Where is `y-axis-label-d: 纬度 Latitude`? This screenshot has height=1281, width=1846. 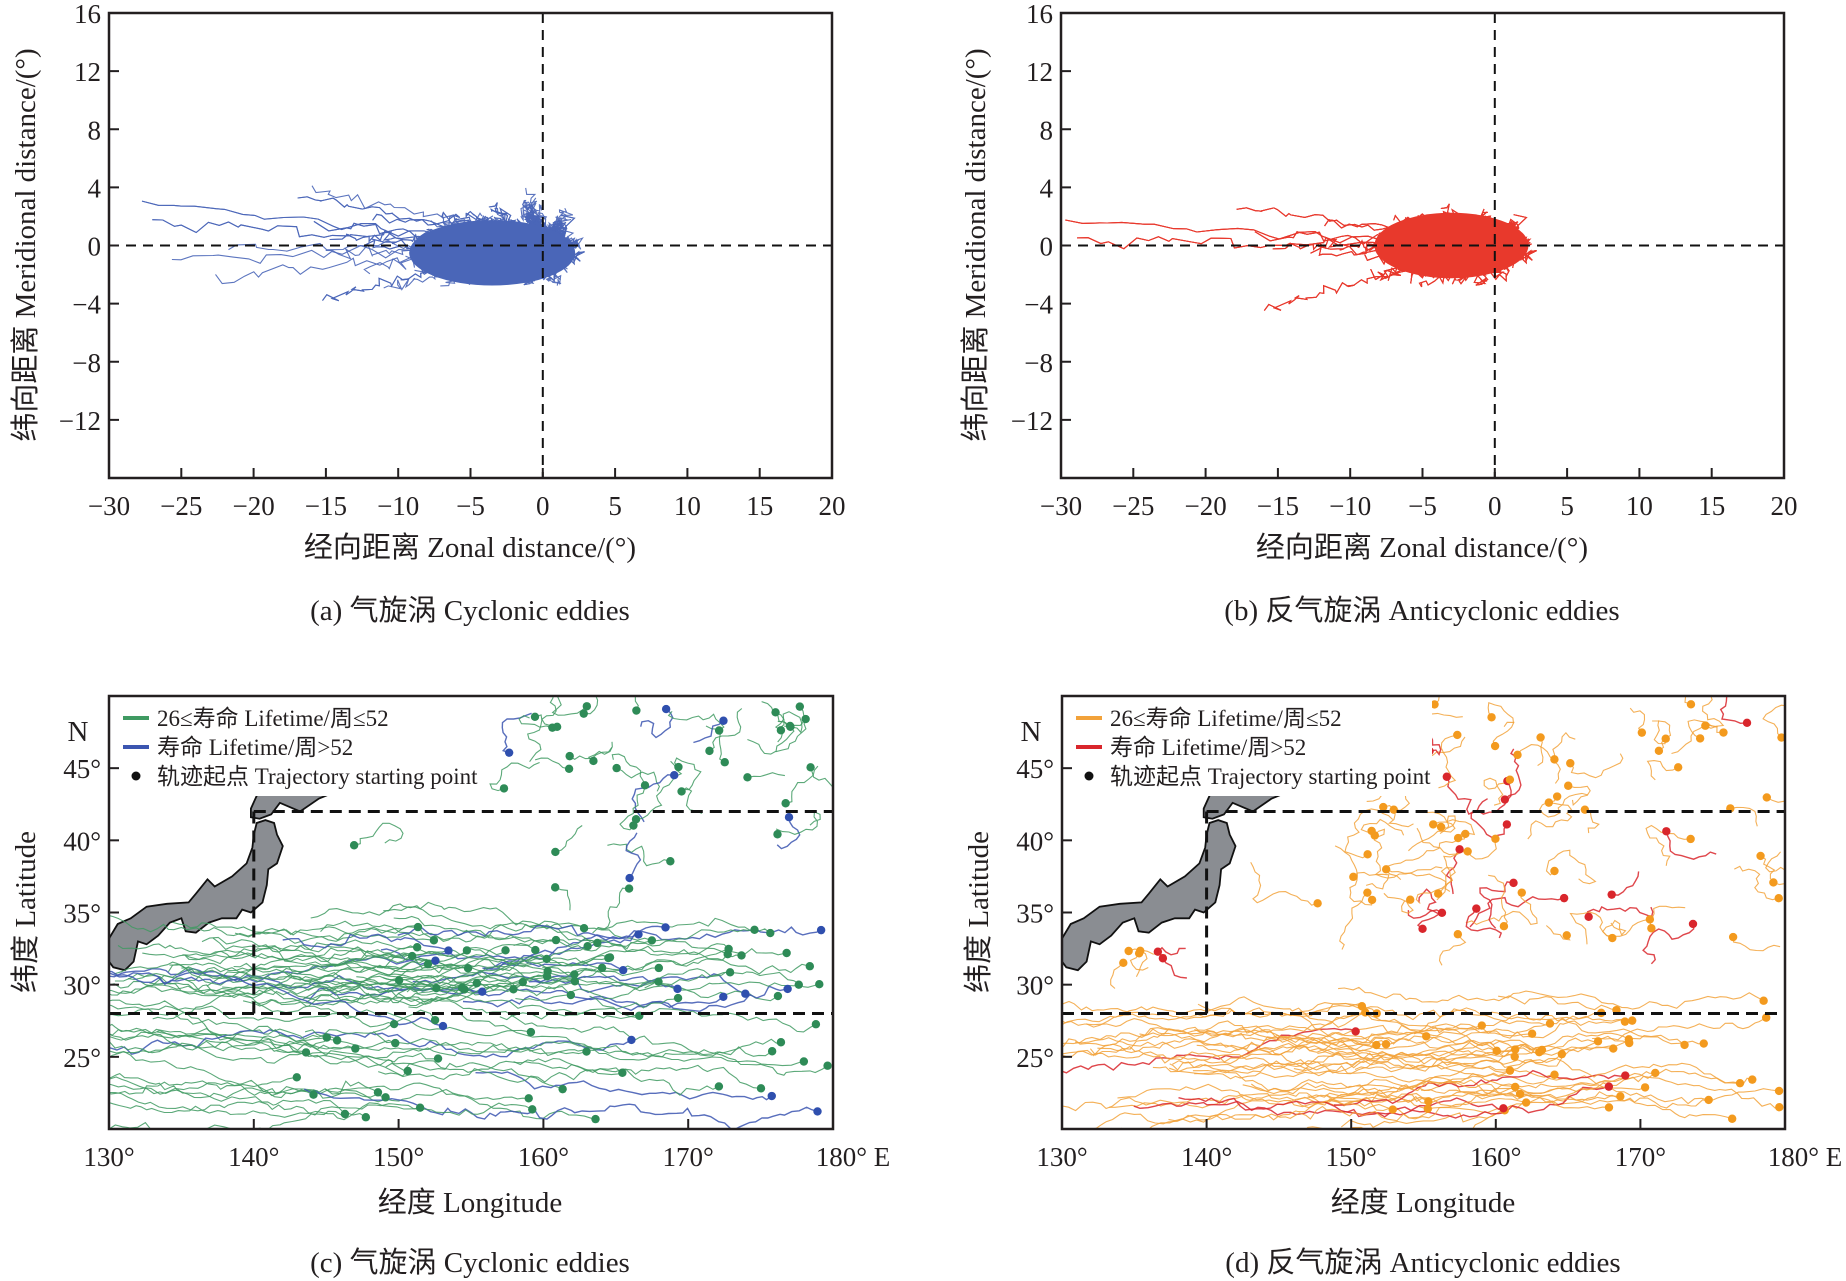 y-axis-label-d: 纬度 Latitude is located at coordinates (978, 912).